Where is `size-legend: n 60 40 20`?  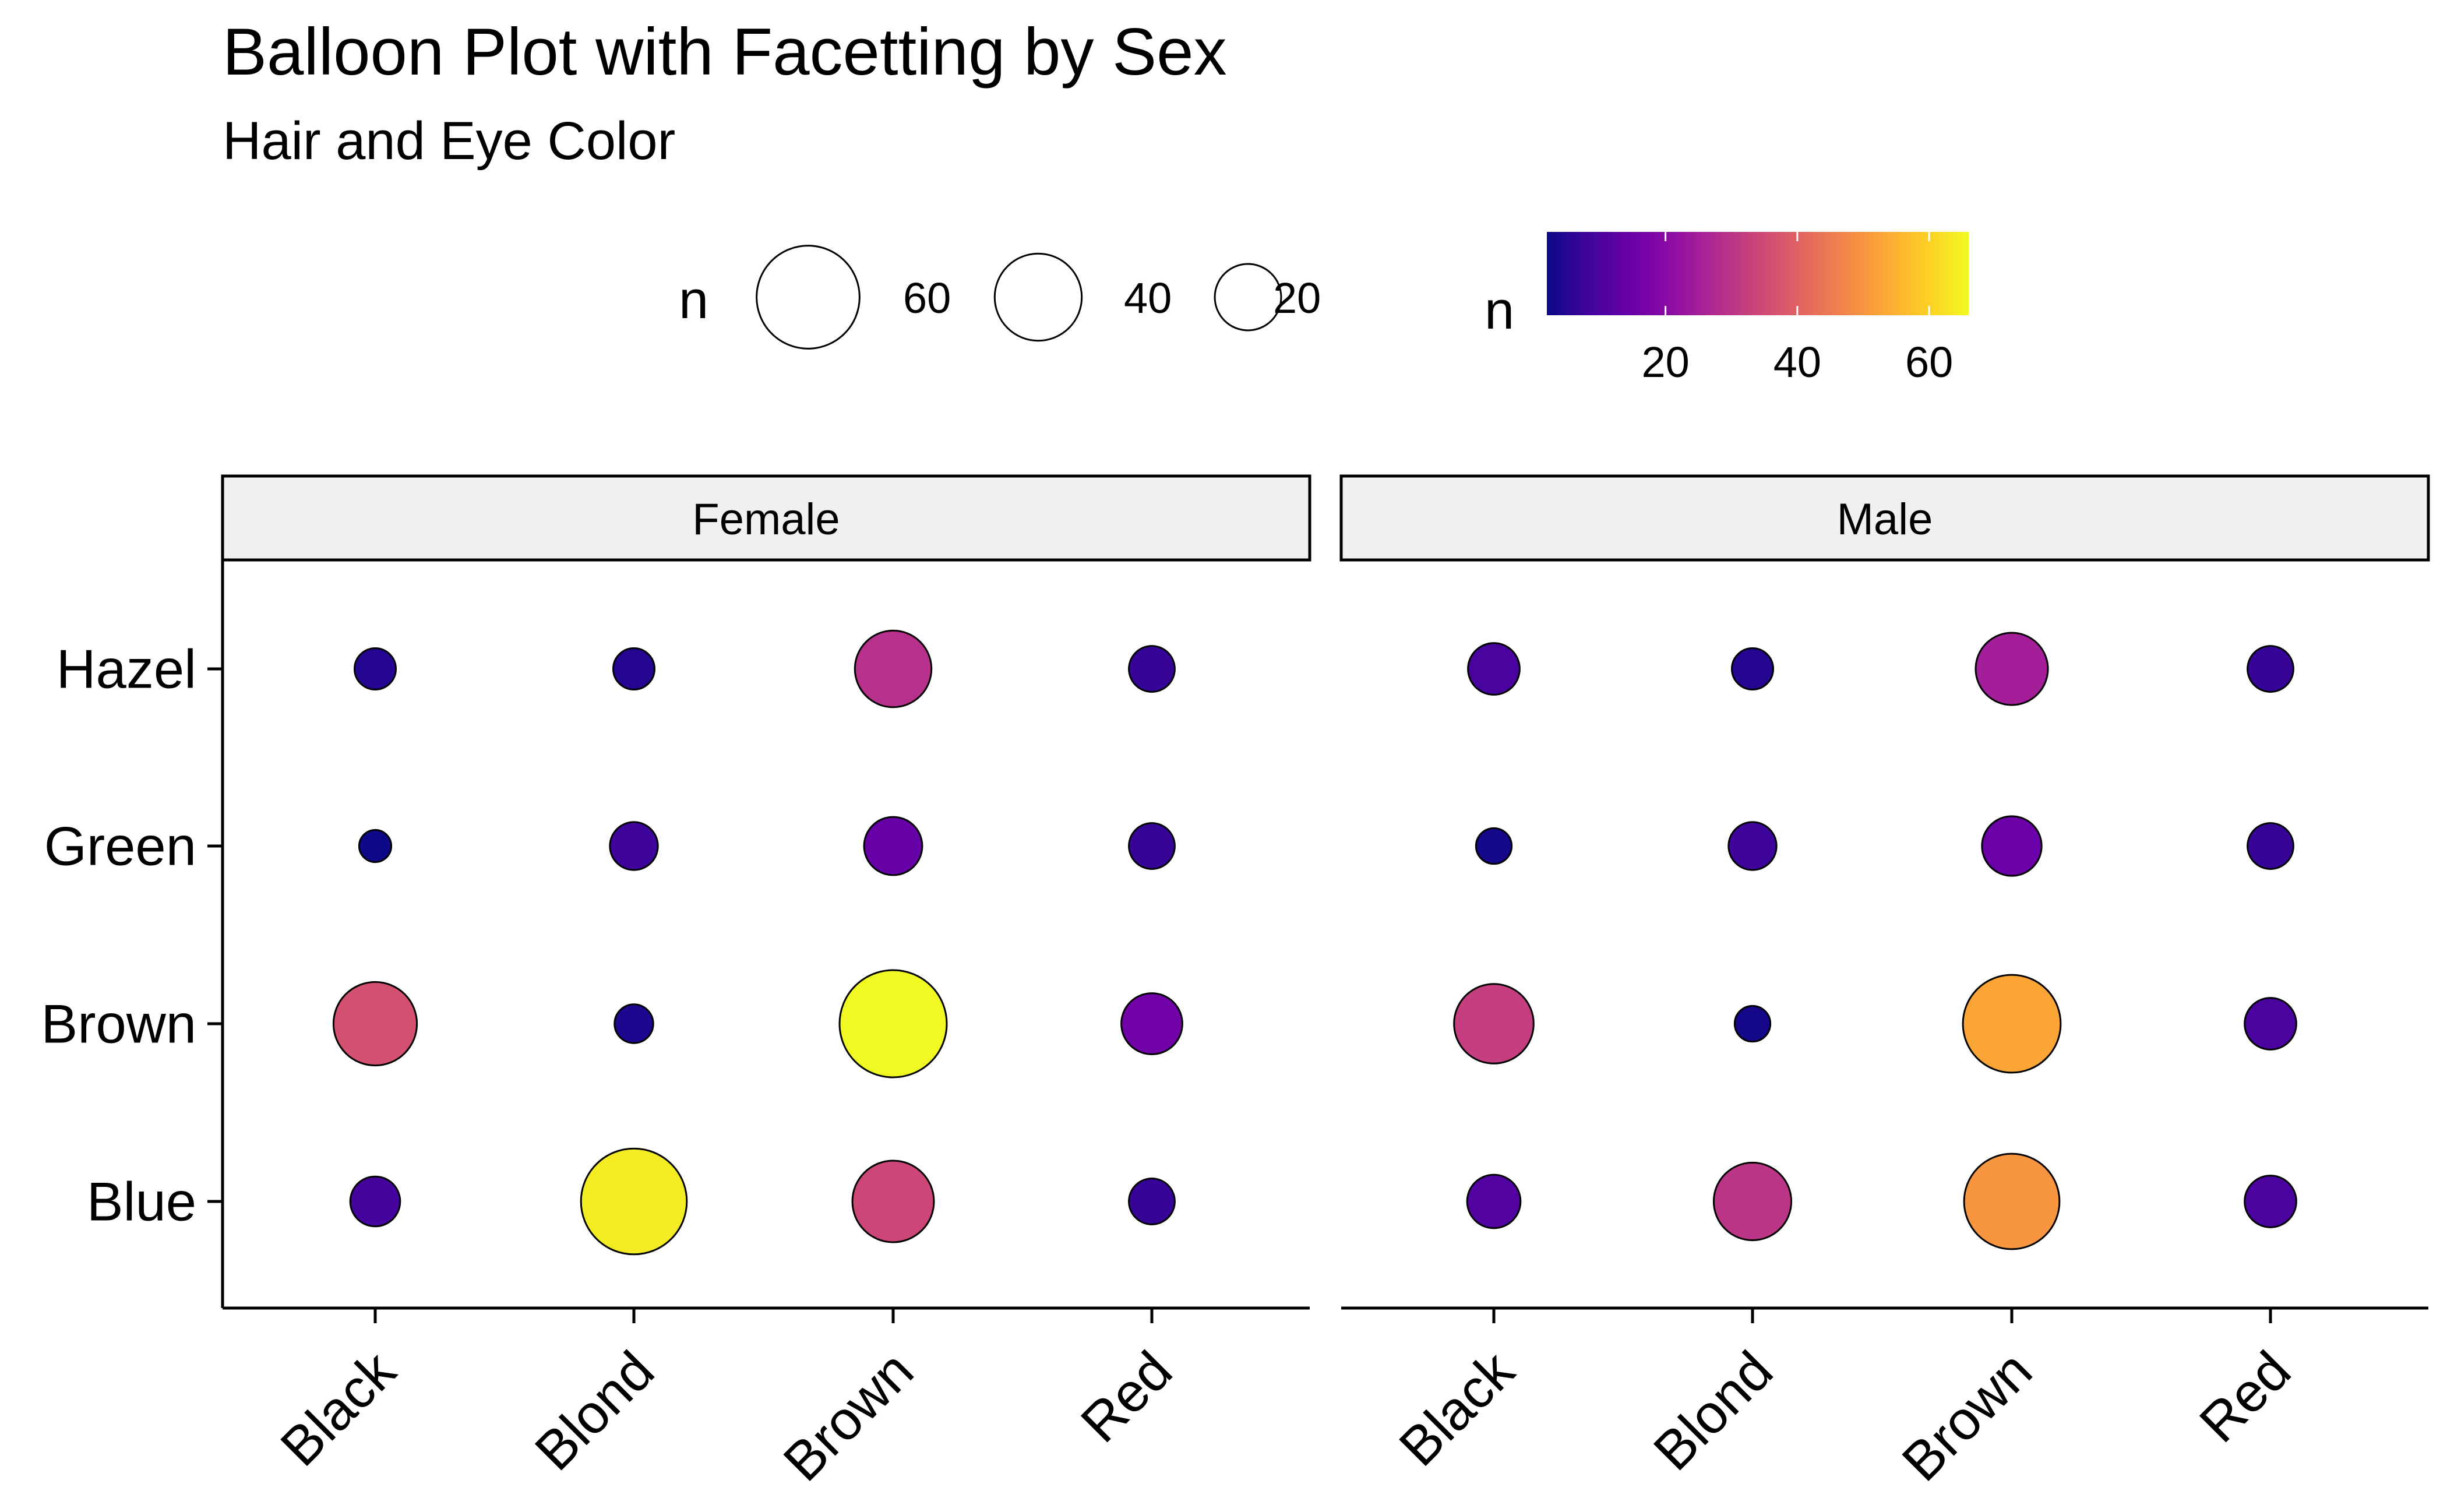
size-legend: n 60 40 20 is located at coordinates (1000, 297).